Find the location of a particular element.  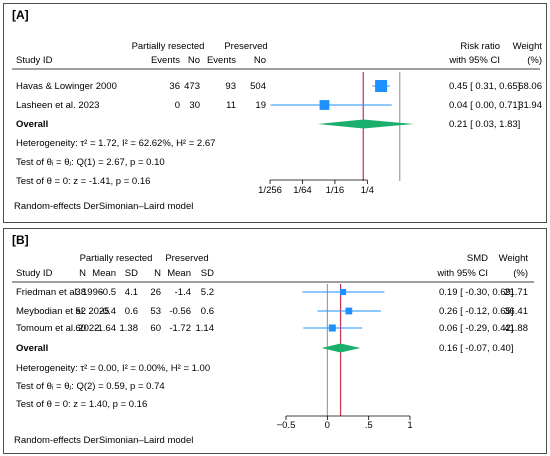

heterogeneity-stat: Test of θᵢ = θⱼ: Q(2) = 0.59, p = 0.74 is located at coordinates (90, 386).